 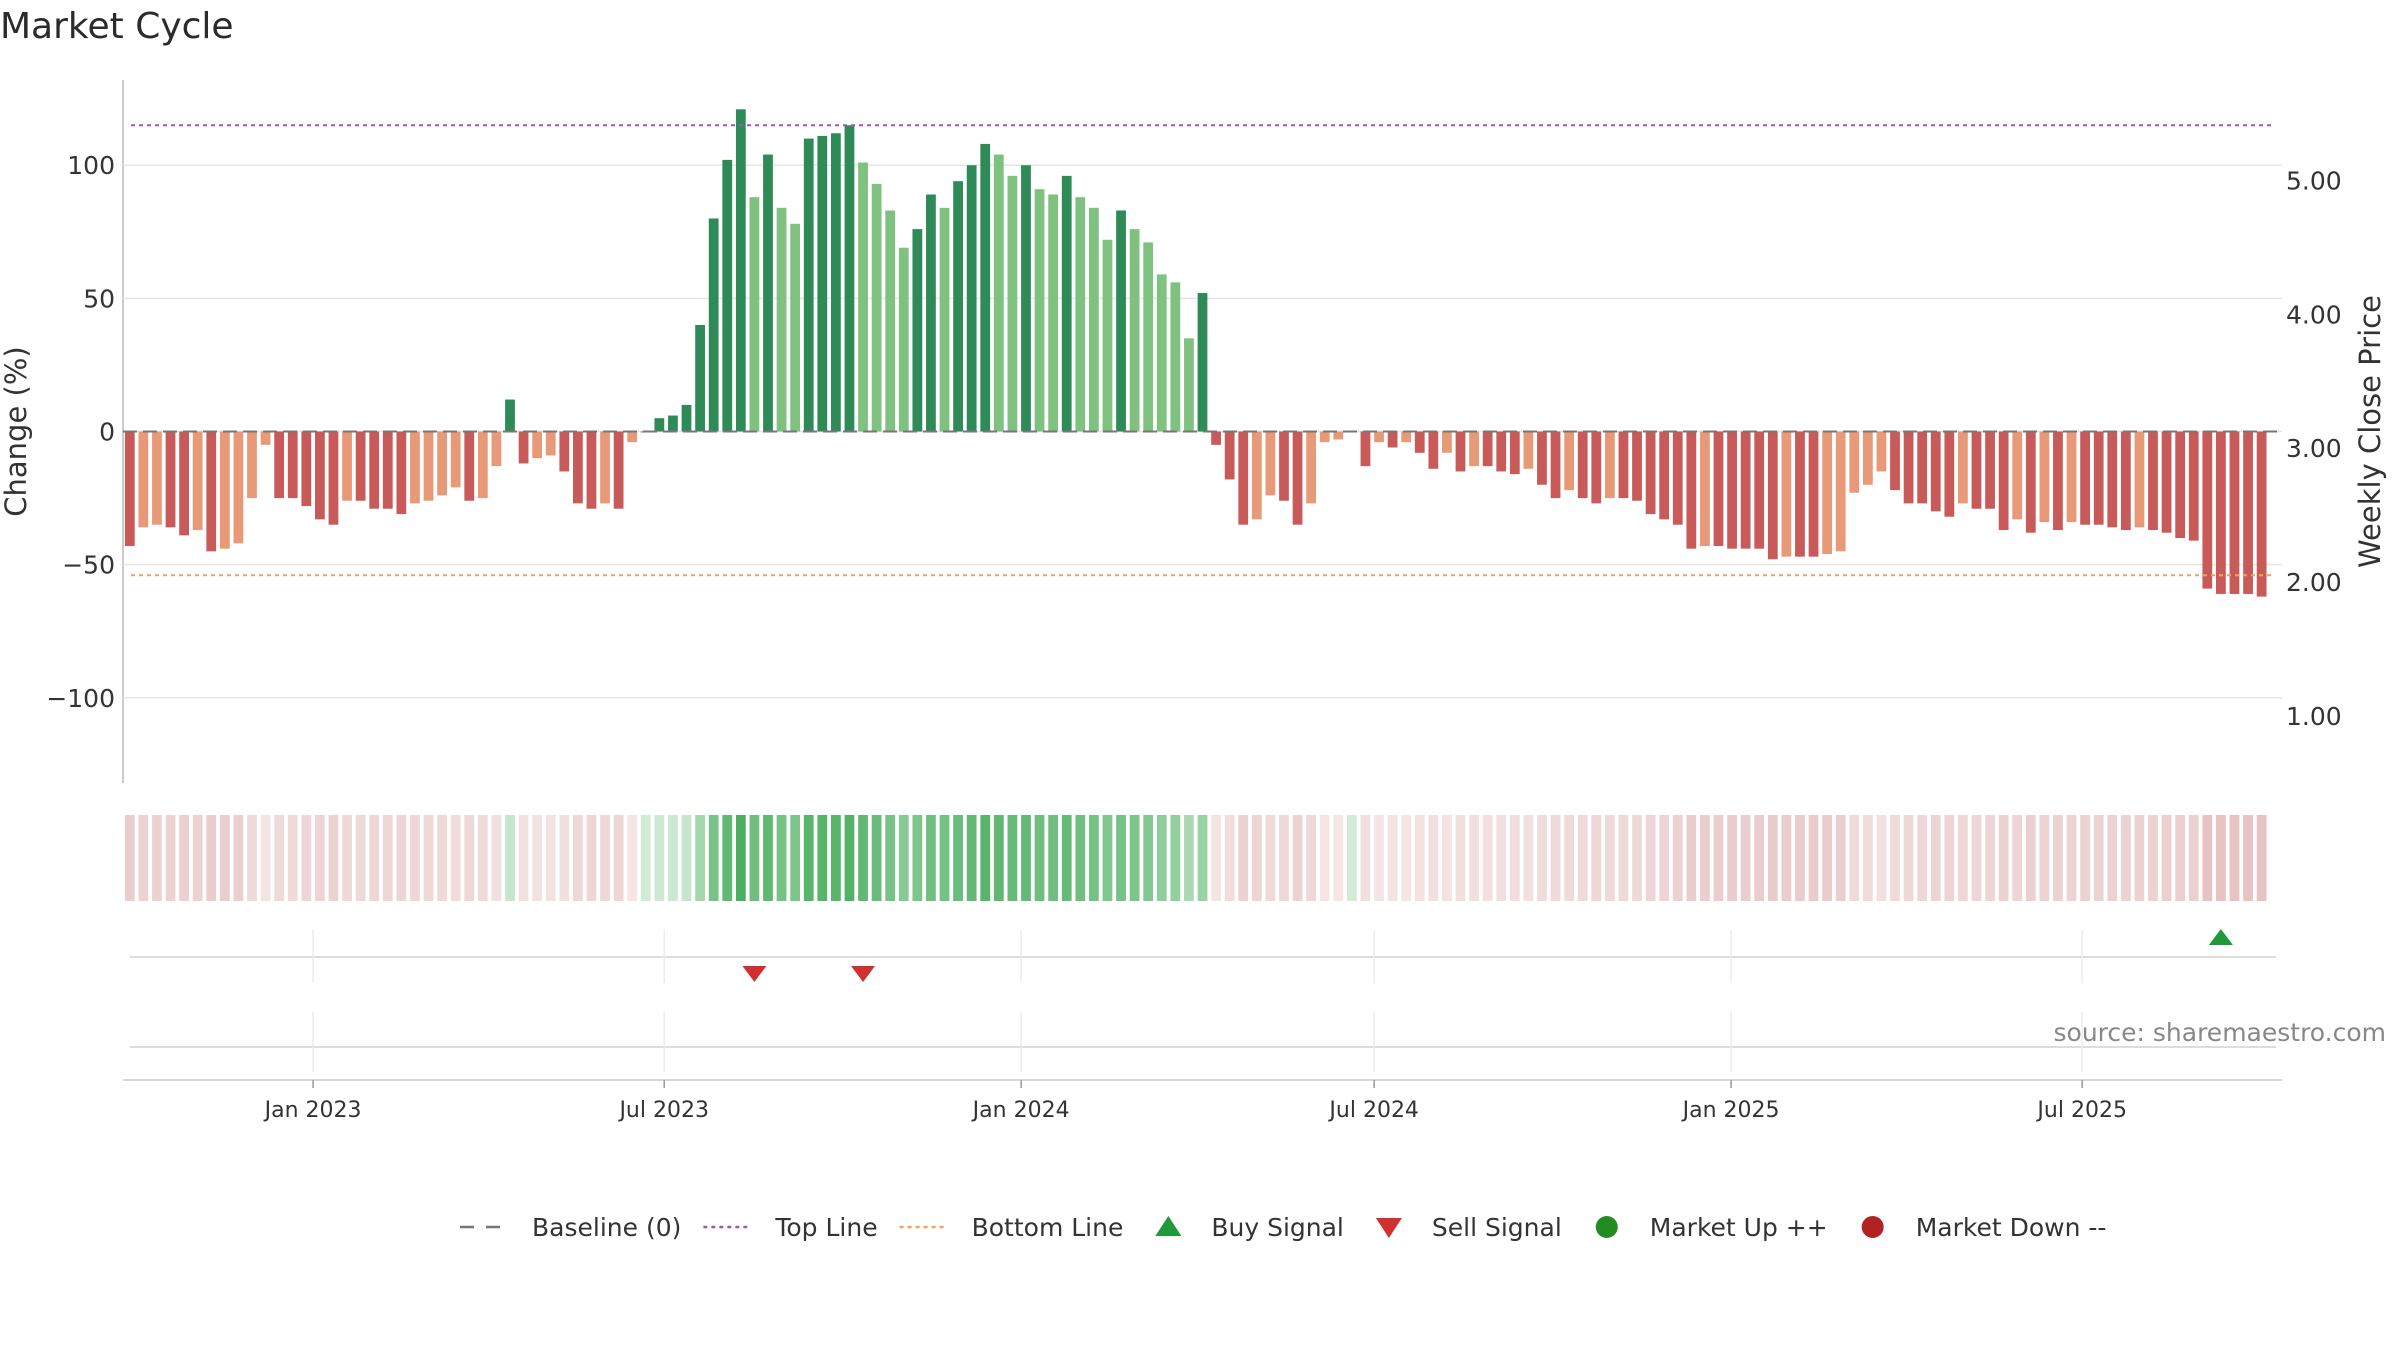 I want to click on legend-swatch-sell, so click(x=1388, y=1228).